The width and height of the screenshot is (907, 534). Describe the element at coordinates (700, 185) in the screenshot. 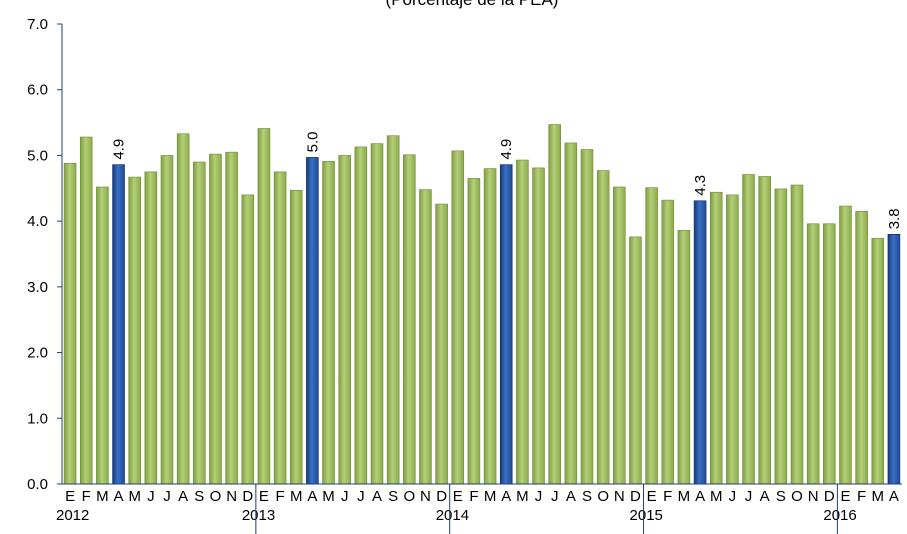

I see `data-label: 4.3` at that location.